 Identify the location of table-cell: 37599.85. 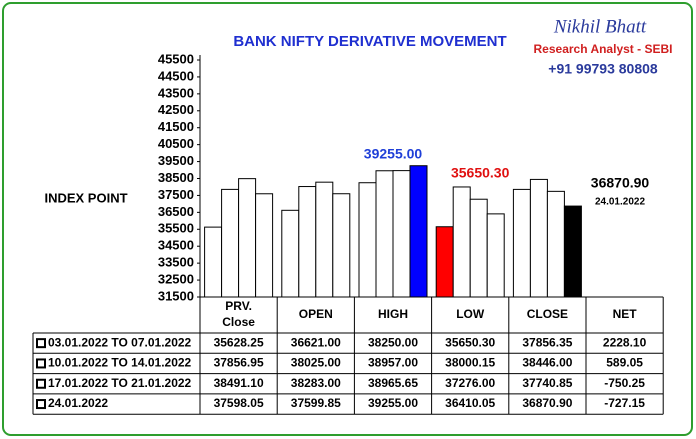
(316, 403).